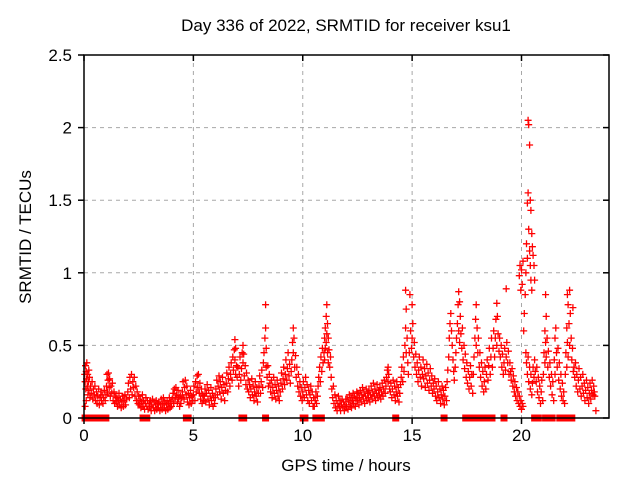 This screenshot has height=480, width=640. Describe the element at coordinates (193, 435) in the screenshot. I see `x-tick-label: 5` at that location.